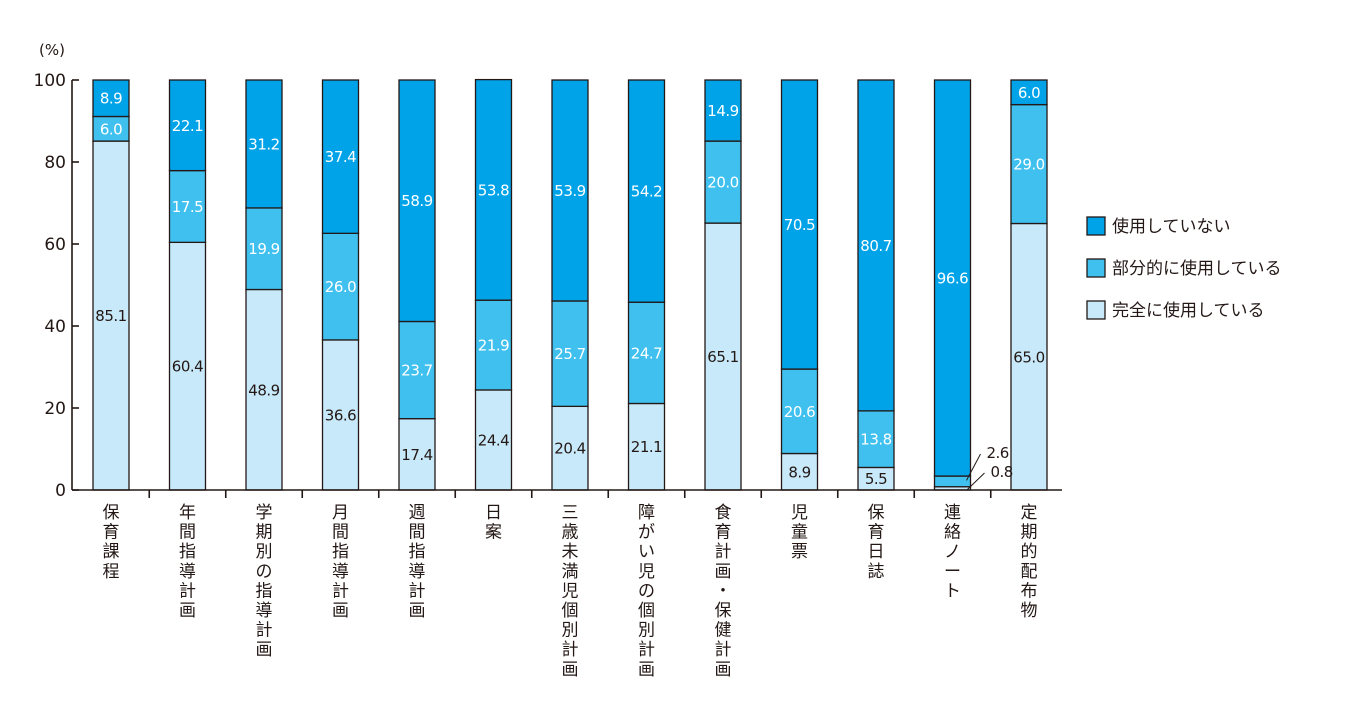 This screenshot has height=715, width=1346. What do you see at coordinates (111, 542) in the screenshot?
I see `x-tick-label: 保育課程` at bounding box center [111, 542].